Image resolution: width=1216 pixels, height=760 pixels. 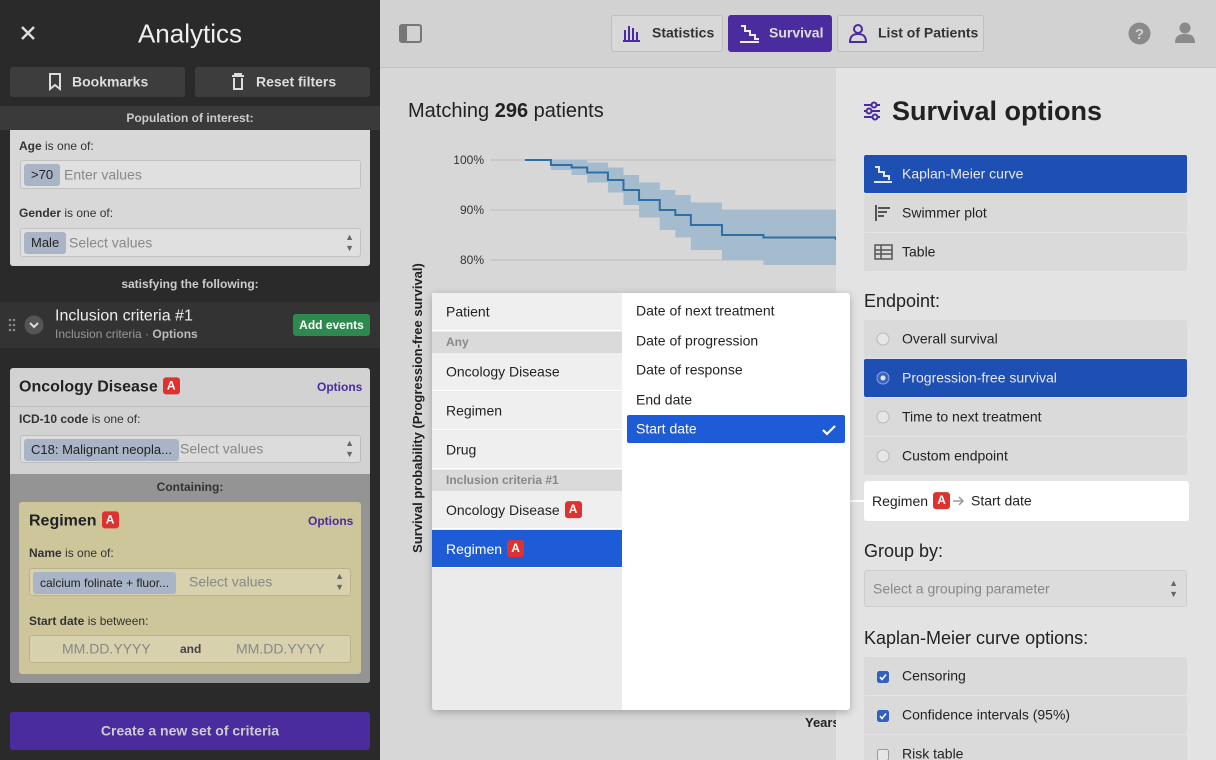 What do you see at coordinates (410, 33) in the screenshot?
I see `sidebar-toggle` at bounding box center [410, 33].